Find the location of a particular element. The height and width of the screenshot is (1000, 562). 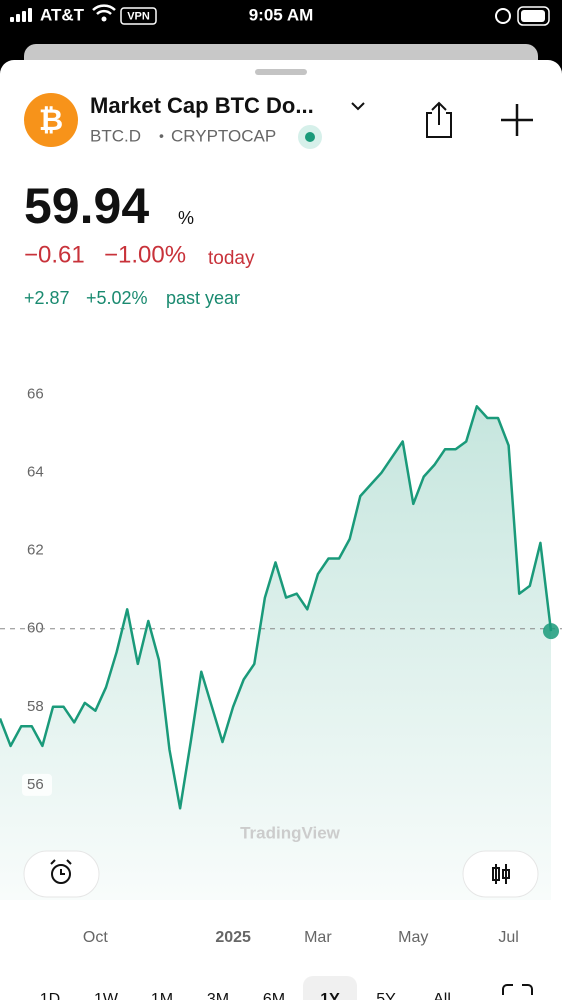

year-change: +2.87 is located at coordinates (47, 298).